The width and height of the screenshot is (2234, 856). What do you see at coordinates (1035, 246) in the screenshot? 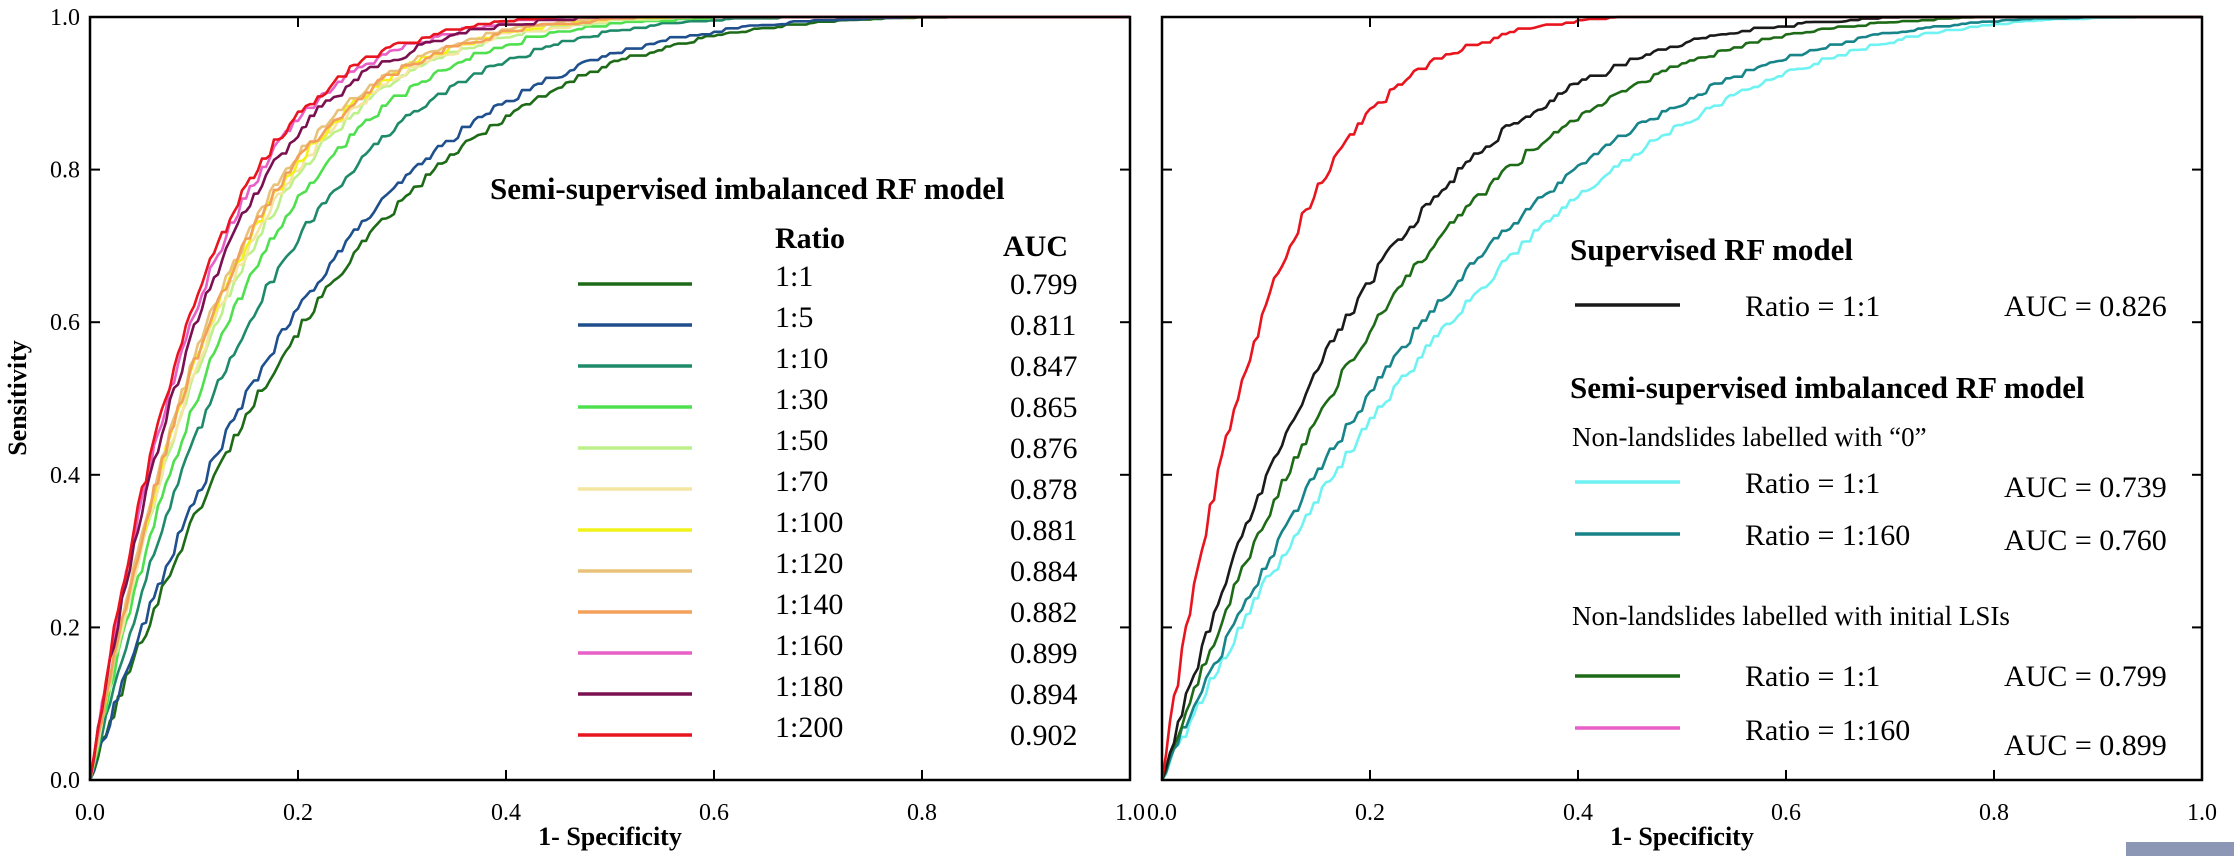
I see `left-legend-auc-header: AUC` at bounding box center [1035, 246].